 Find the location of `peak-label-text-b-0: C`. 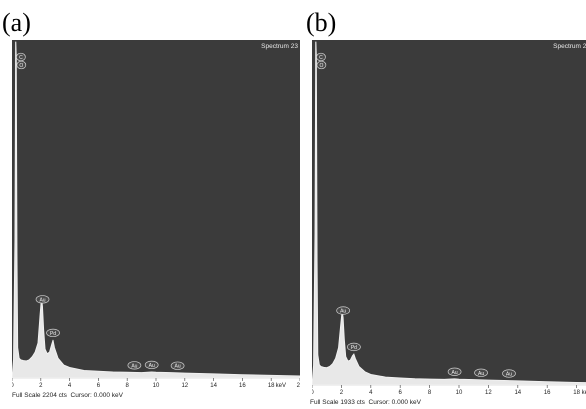

peak-label-text-b-0: C is located at coordinates (321, 58).